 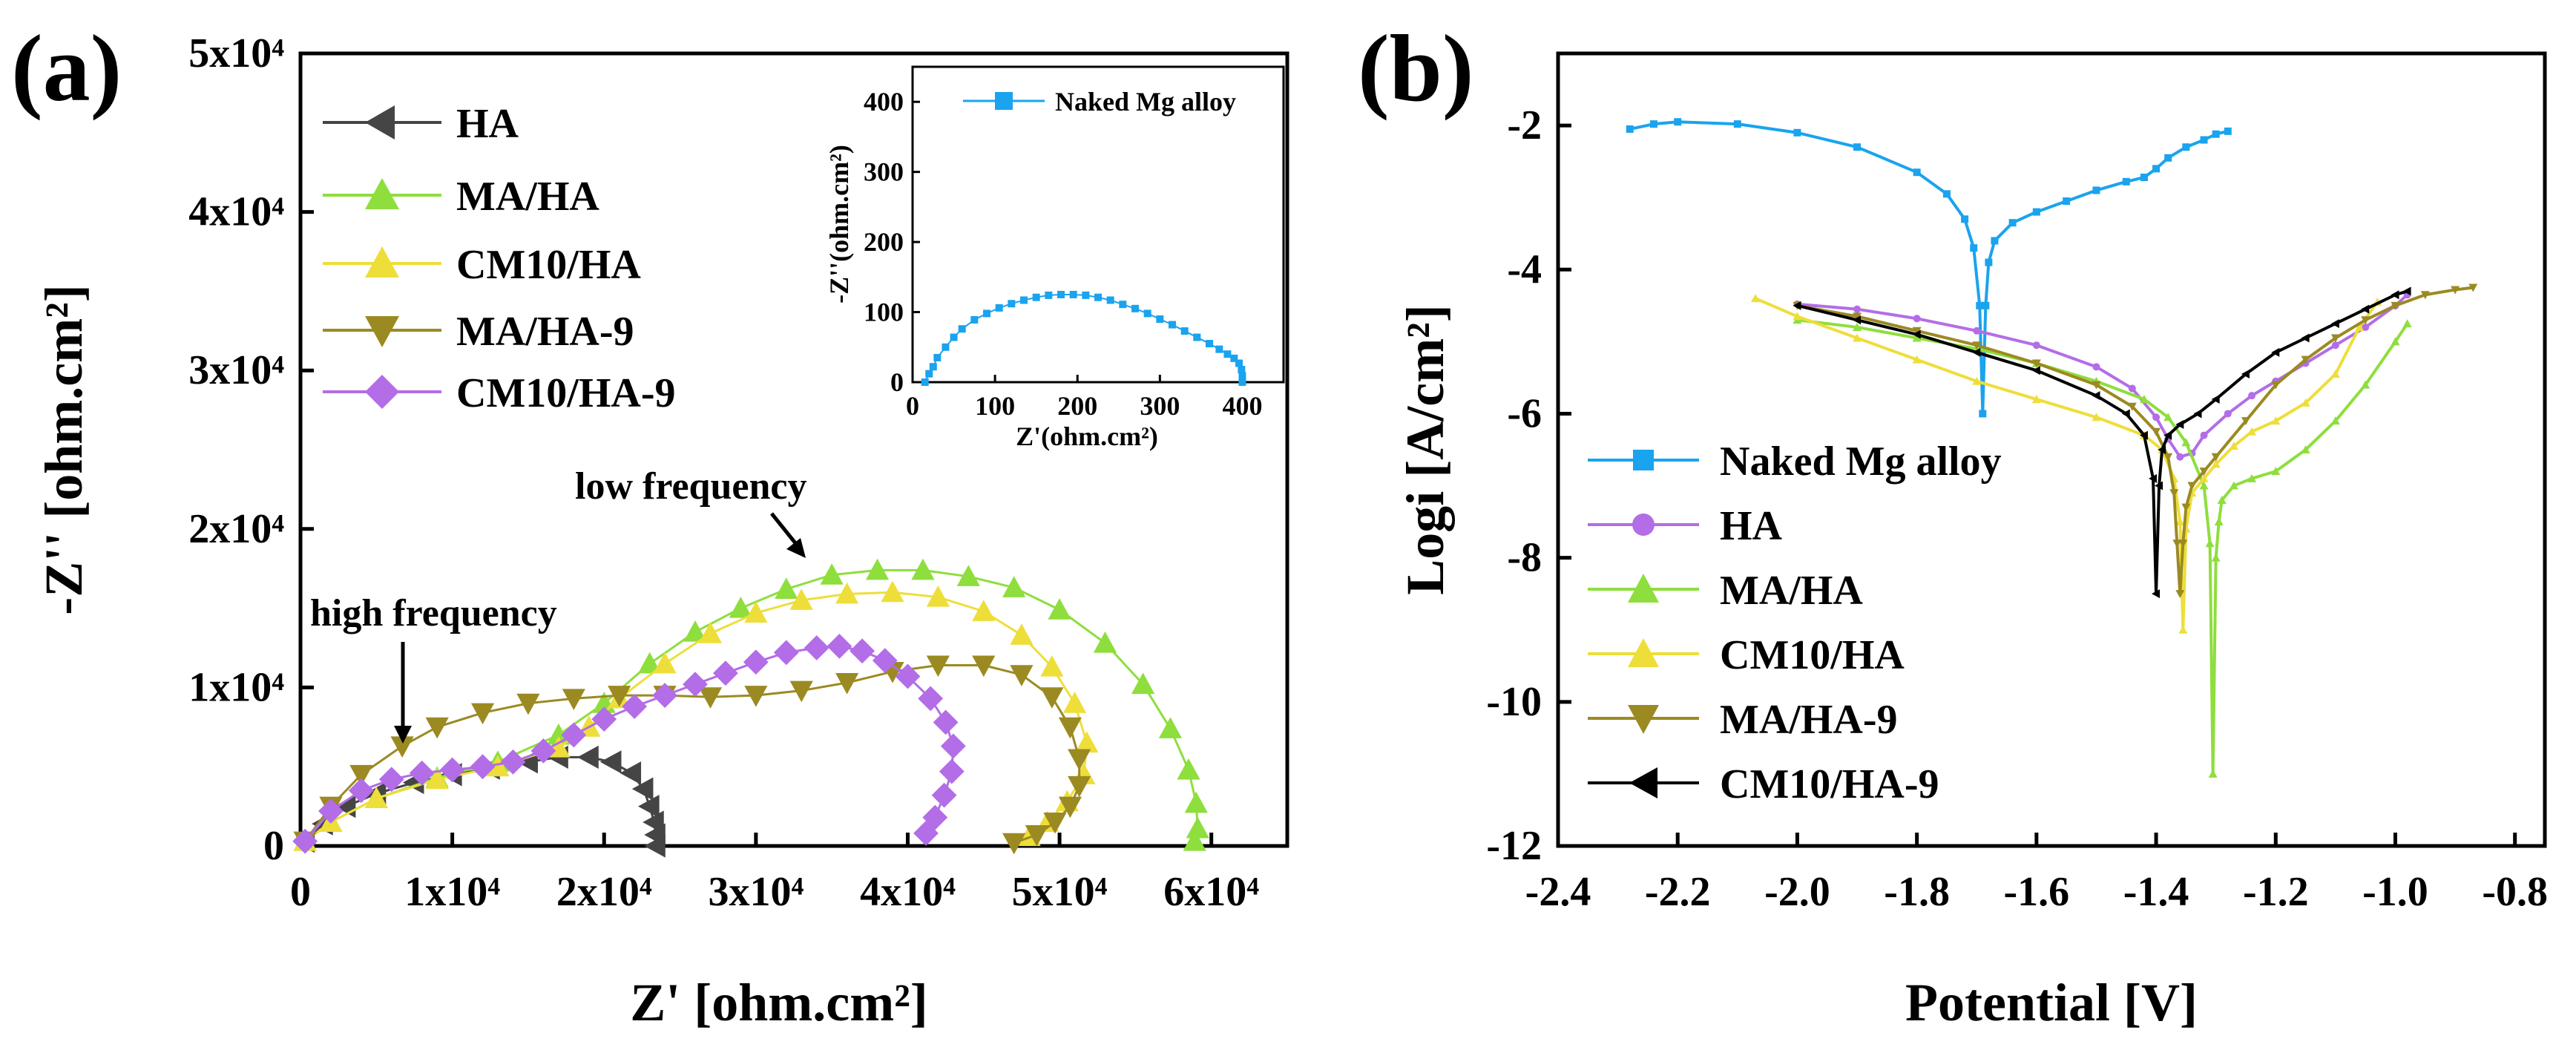 What do you see at coordinates (839, 224) in the screenshot?
I see `inset-y-axis-title: -Z''(ohm.cm²)` at bounding box center [839, 224].